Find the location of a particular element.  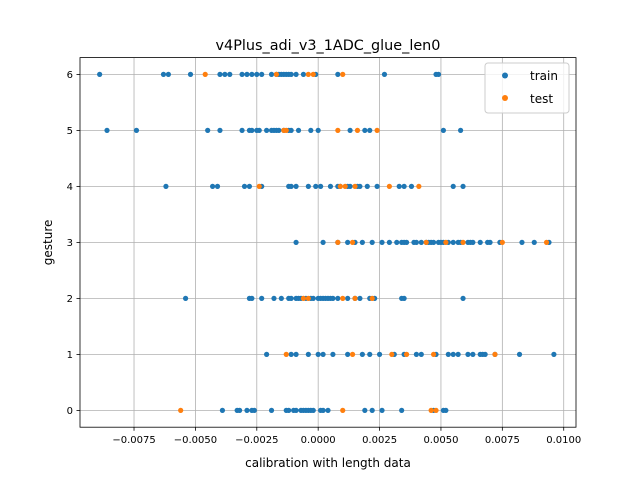

x-tick-label: −0.0075 is located at coordinates (133, 440).